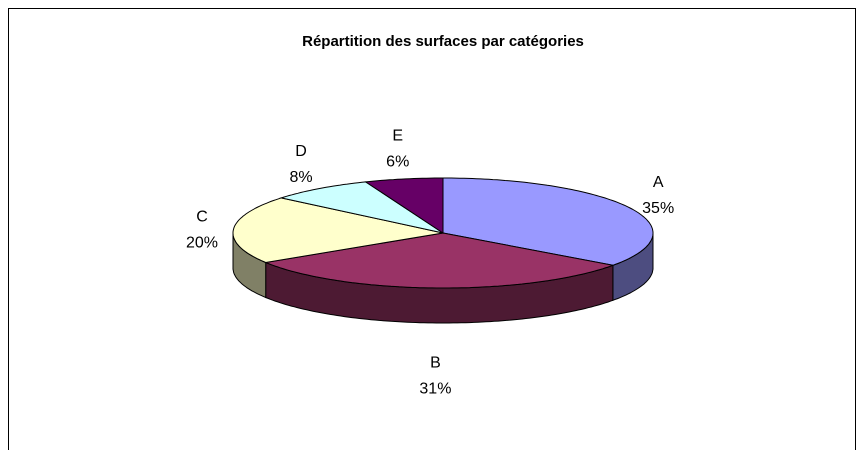  What do you see at coordinates (435, 375) in the screenshot?
I see `data-label: B 31%` at bounding box center [435, 375].